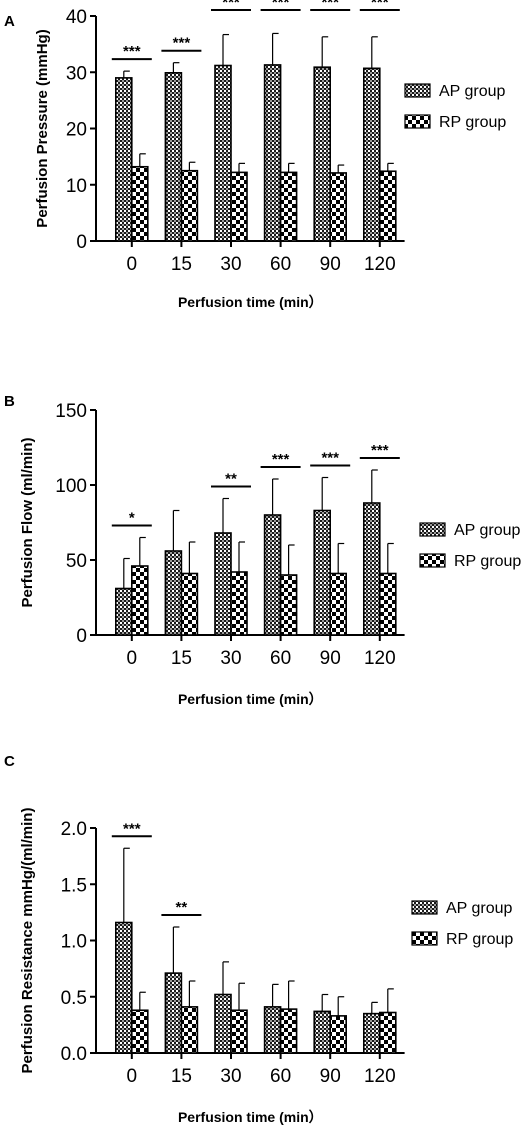 The image size is (529, 1131). What do you see at coordinates (76, 73) in the screenshot?
I see `y-tick-label: 30` at bounding box center [76, 73].